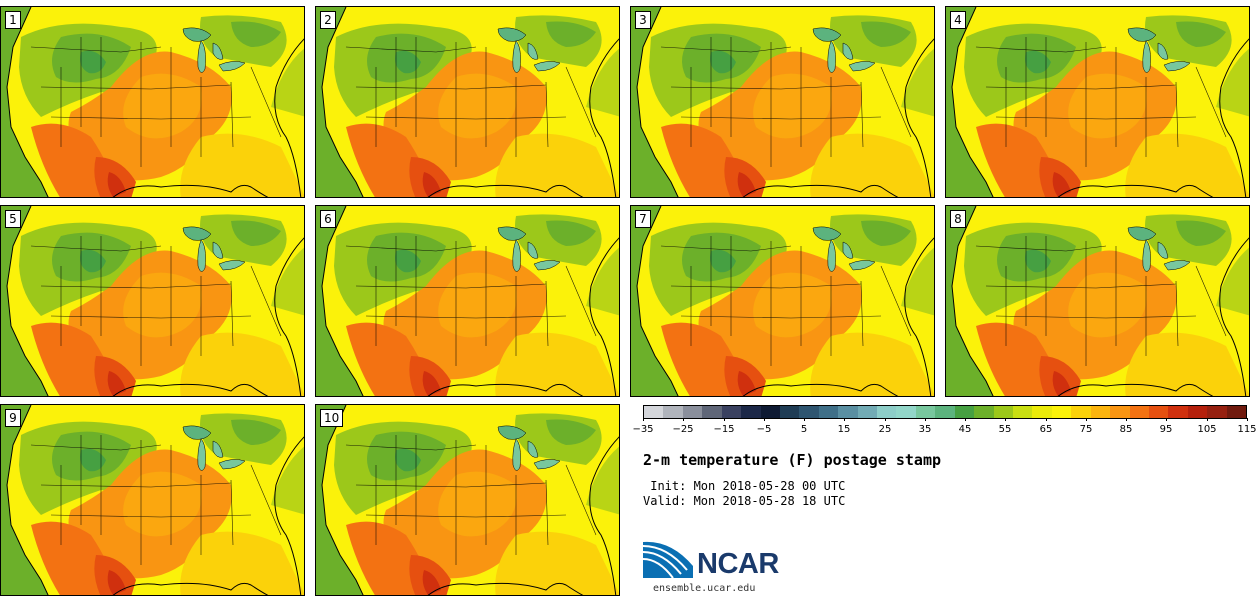 This screenshot has width=1260, height=597. What do you see at coordinates (13, 219) in the screenshot?
I see `panel-number: 5` at bounding box center [13, 219].